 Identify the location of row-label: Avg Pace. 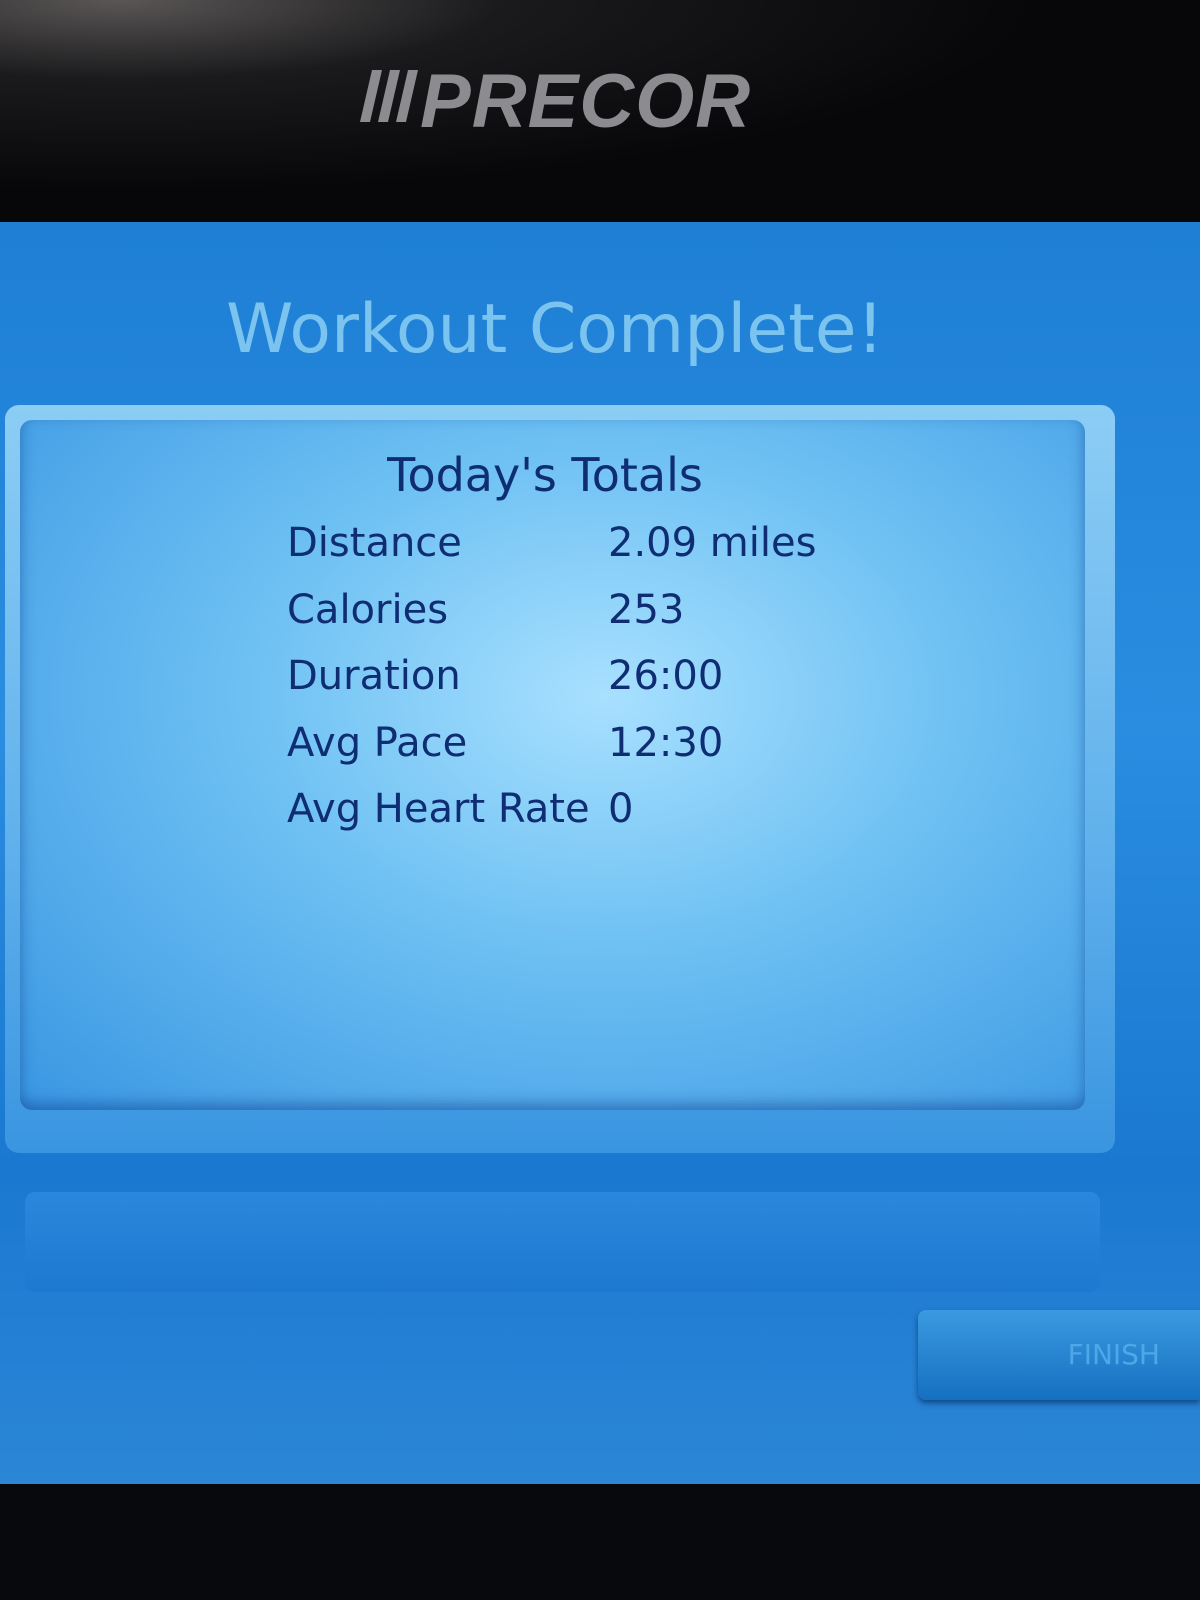
(377, 742).